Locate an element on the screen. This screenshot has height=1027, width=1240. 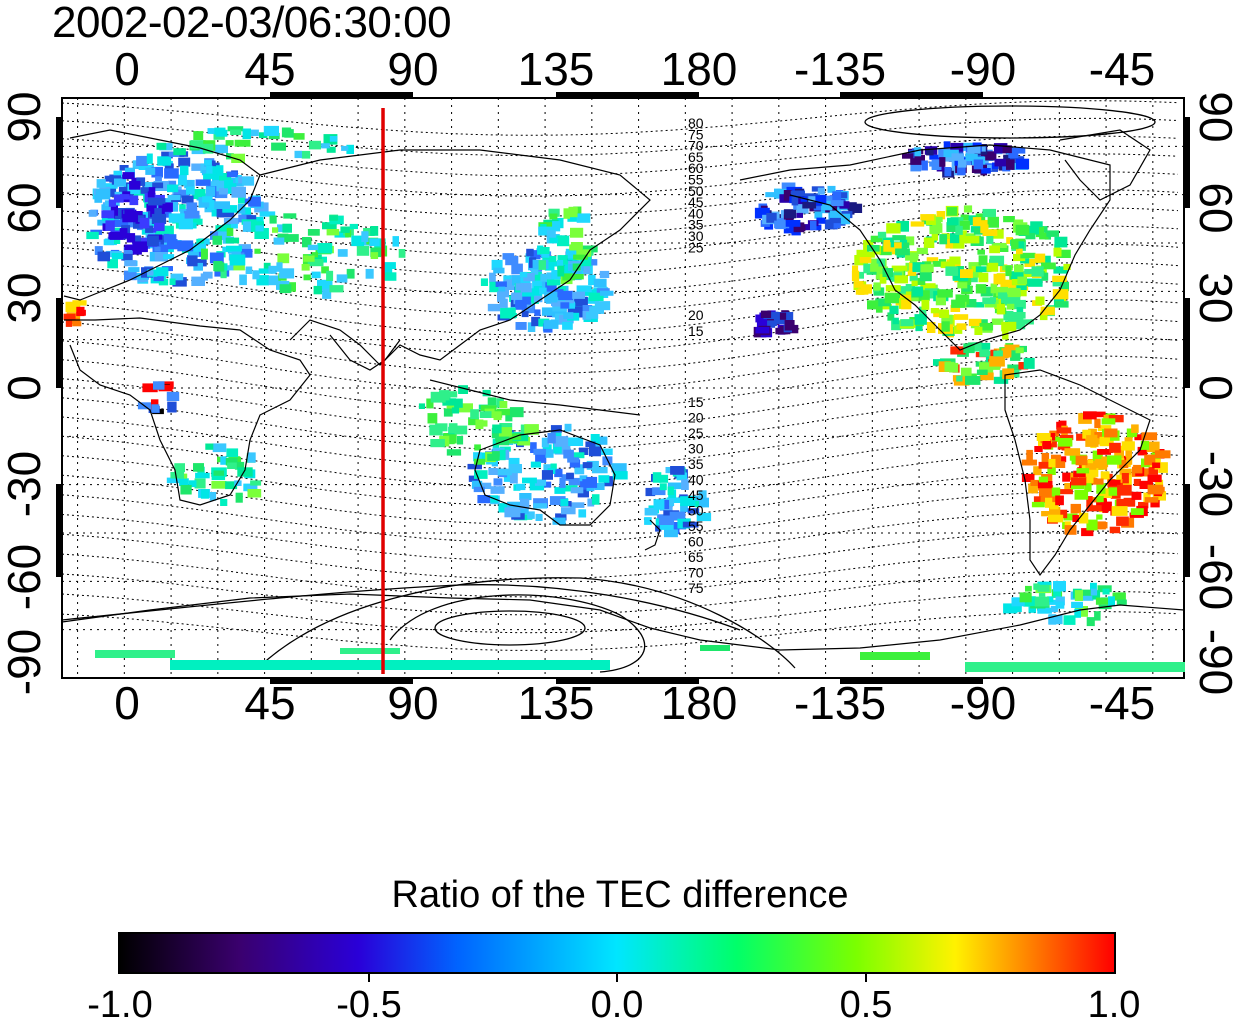
contour-line is located at coordinates (620, 574).